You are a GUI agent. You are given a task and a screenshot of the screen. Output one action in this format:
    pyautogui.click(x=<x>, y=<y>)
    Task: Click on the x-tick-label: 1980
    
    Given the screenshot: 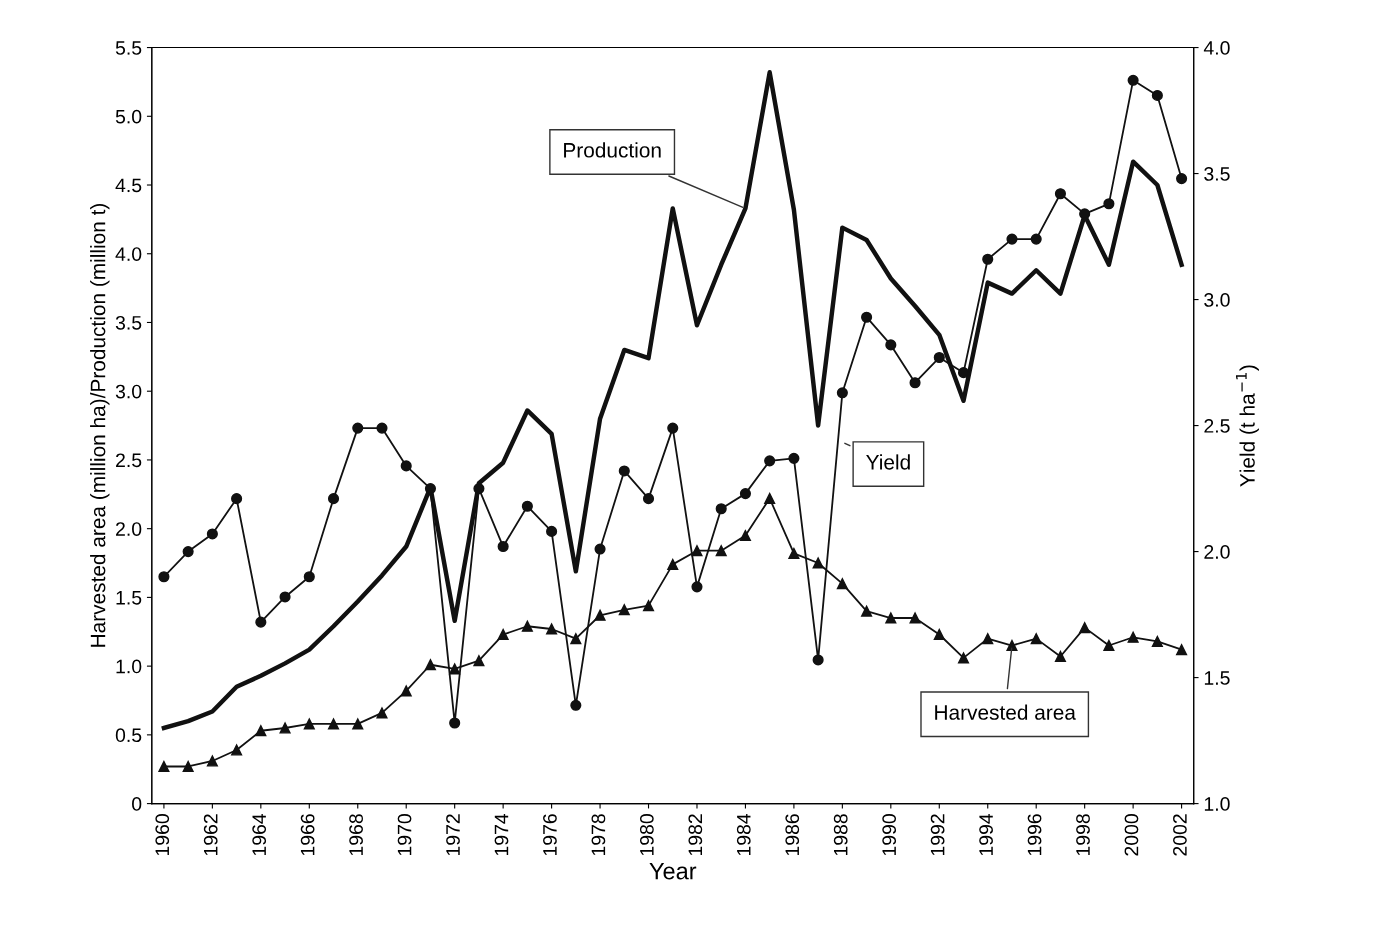 What is the action you would take?
    pyautogui.click(x=646, y=835)
    